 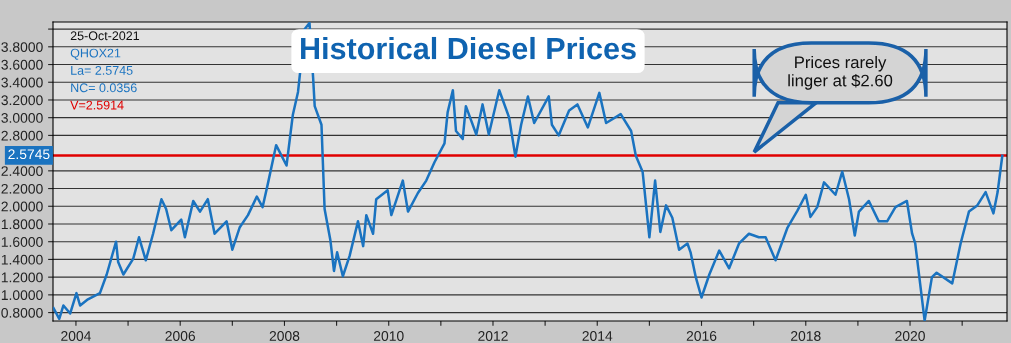 I want to click on x-tick-label: 2014, so click(x=597, y=336).